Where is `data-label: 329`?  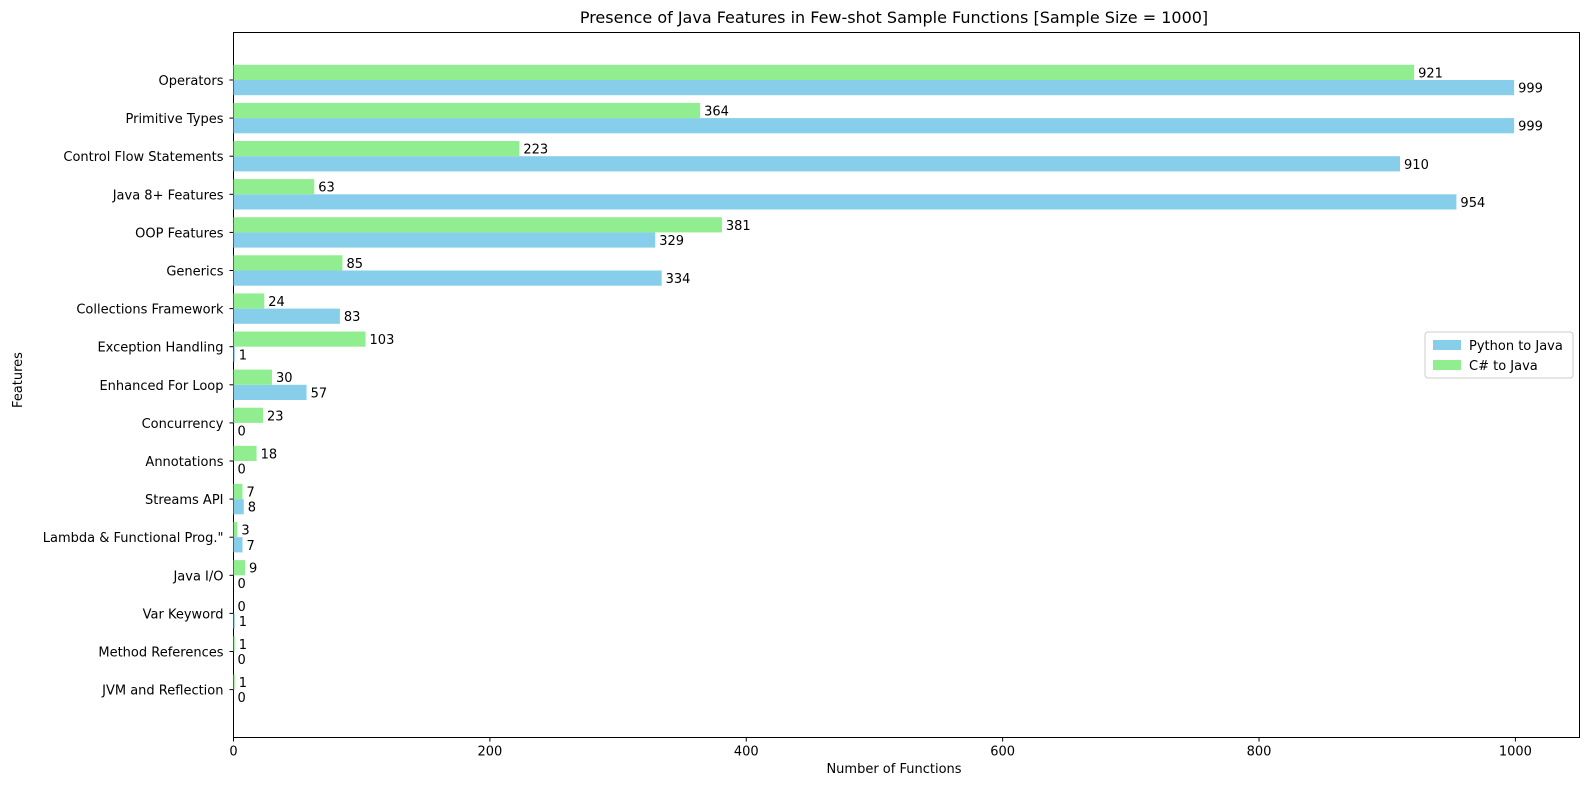 data-label: 329 is located at coordinates (671, 241).